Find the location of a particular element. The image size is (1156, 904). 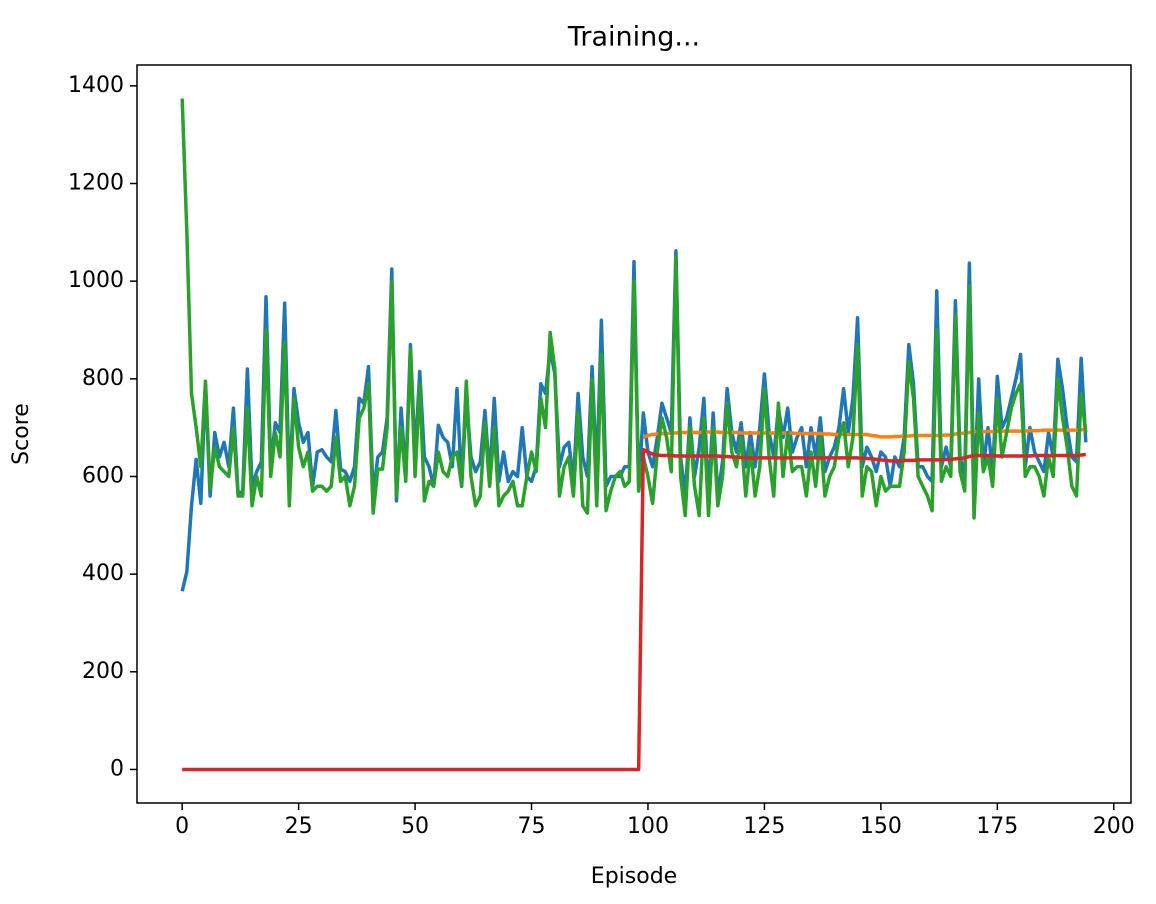

y-tick-label: 0 is located at coordinates (117, 768).